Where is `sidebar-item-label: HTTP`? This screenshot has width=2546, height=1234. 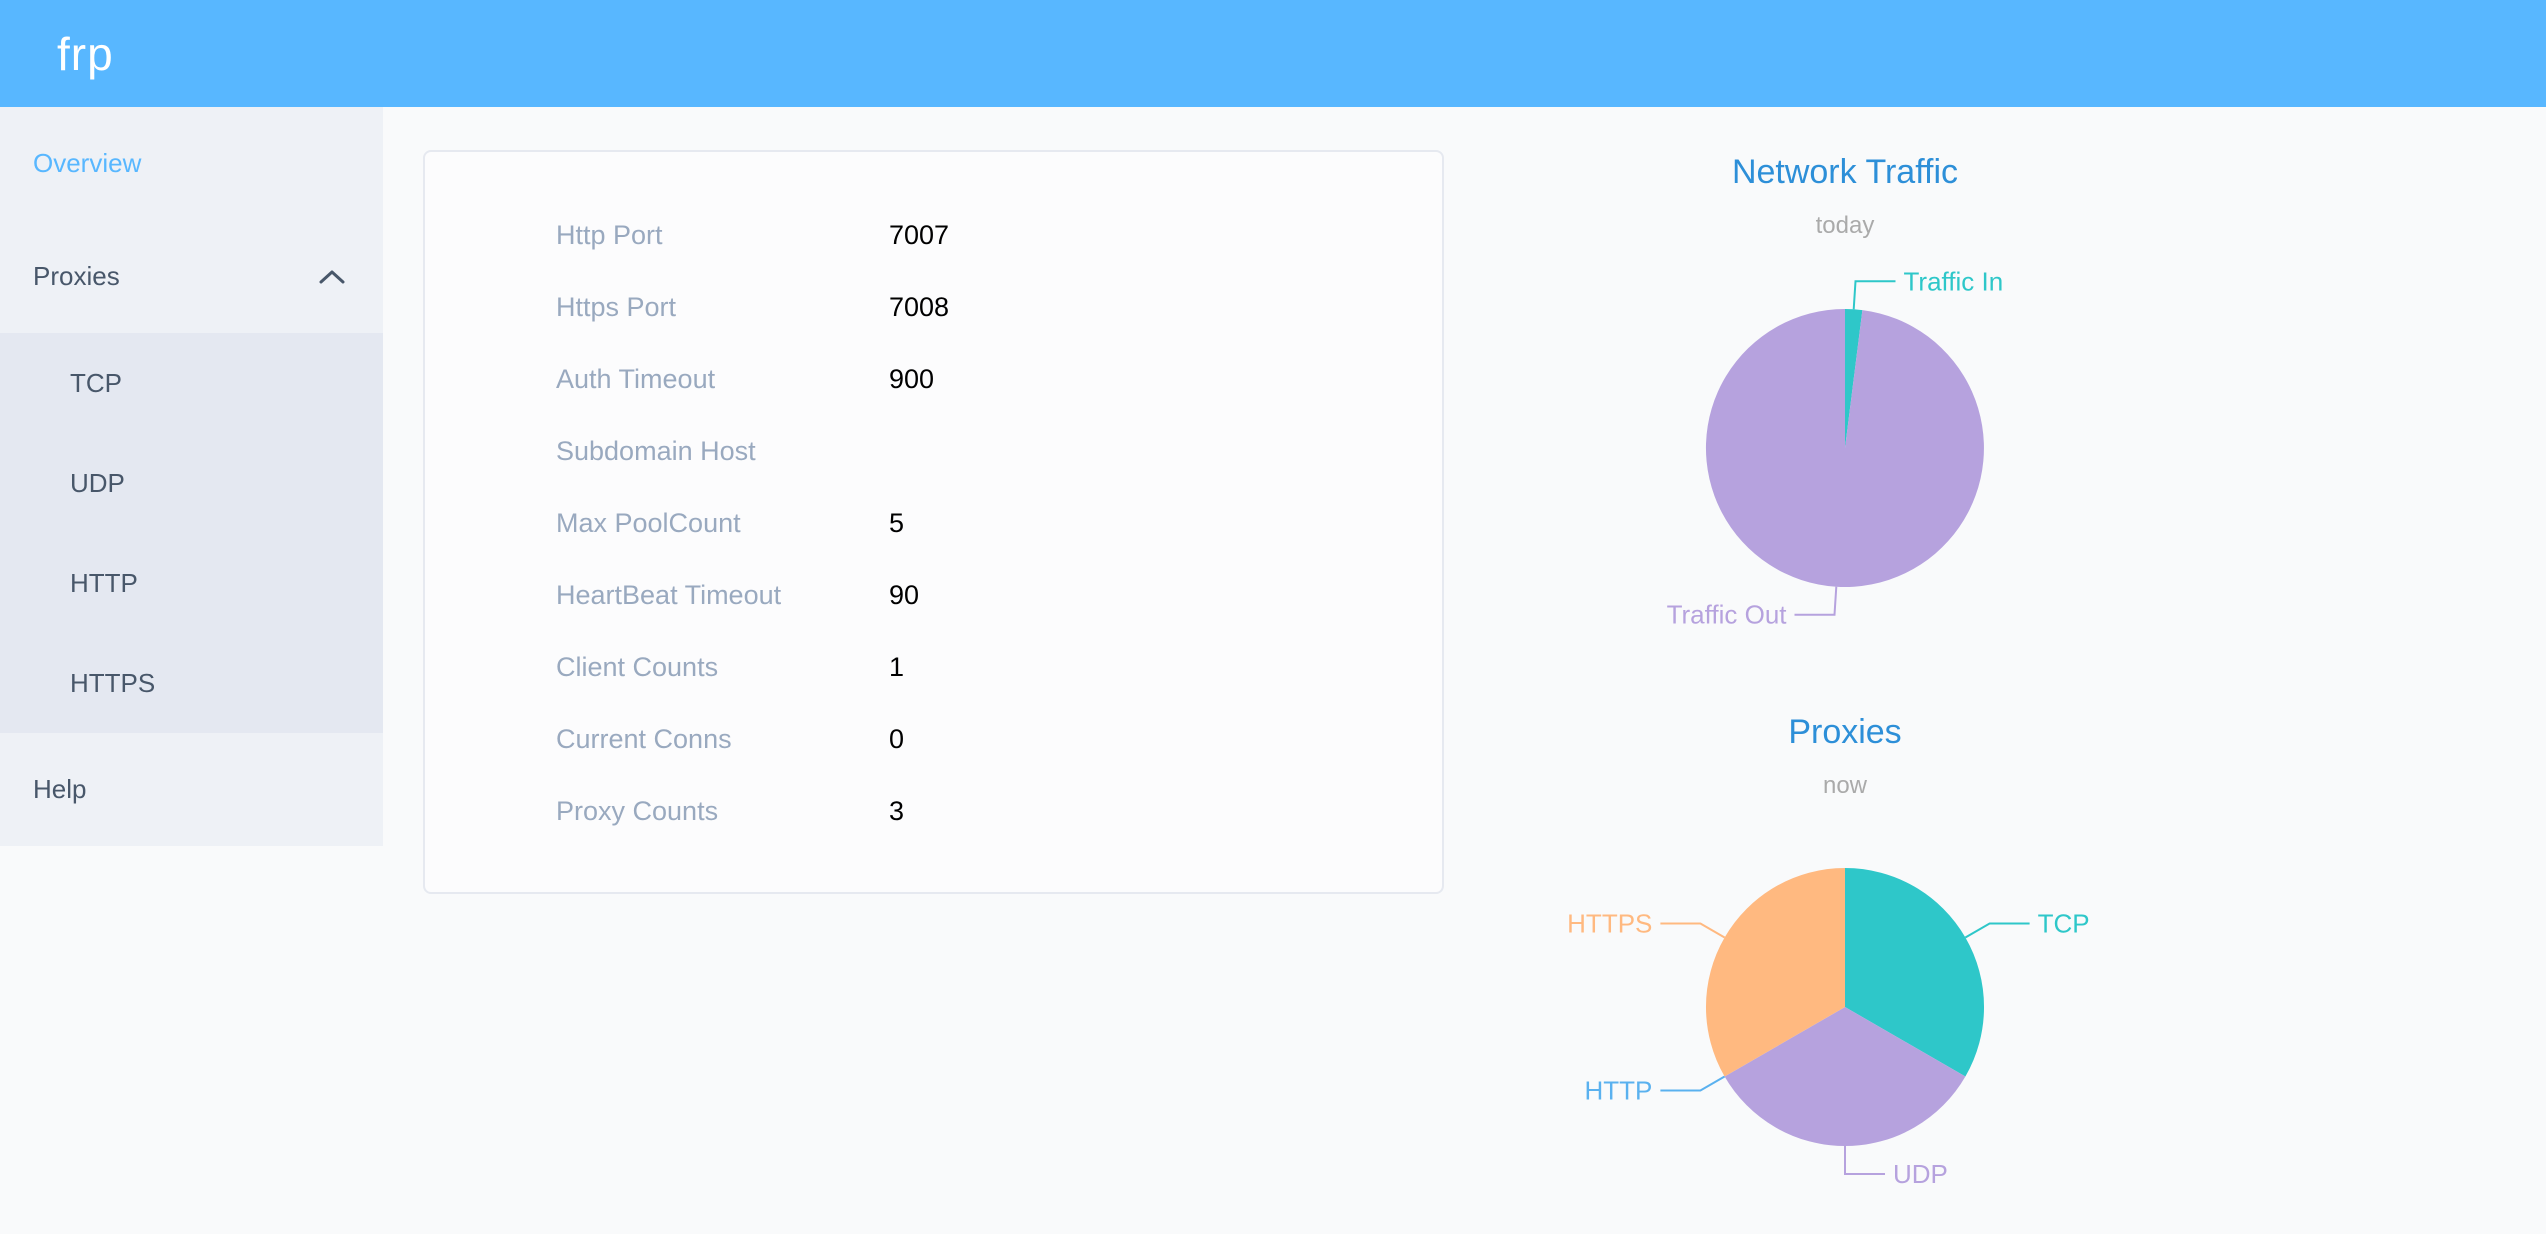 sidebar-item-label: HTTP is located at coordinates (104, 582).